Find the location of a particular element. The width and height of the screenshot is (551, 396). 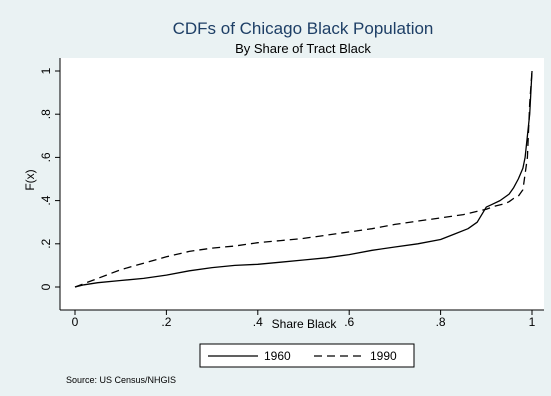

y-tick-label: 1 is located at coordinates (46, 70).